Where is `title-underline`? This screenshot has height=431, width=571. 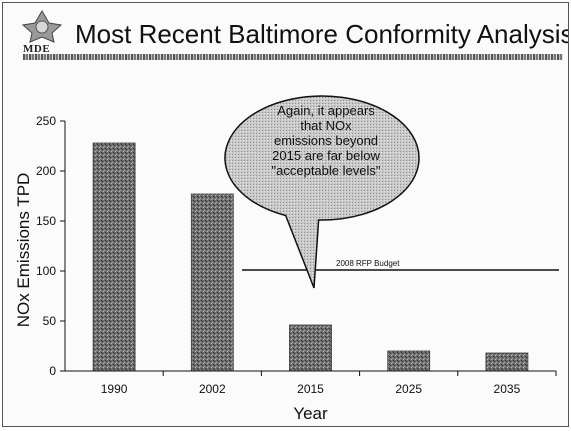 title-underline is located at coordinates (293, 57).